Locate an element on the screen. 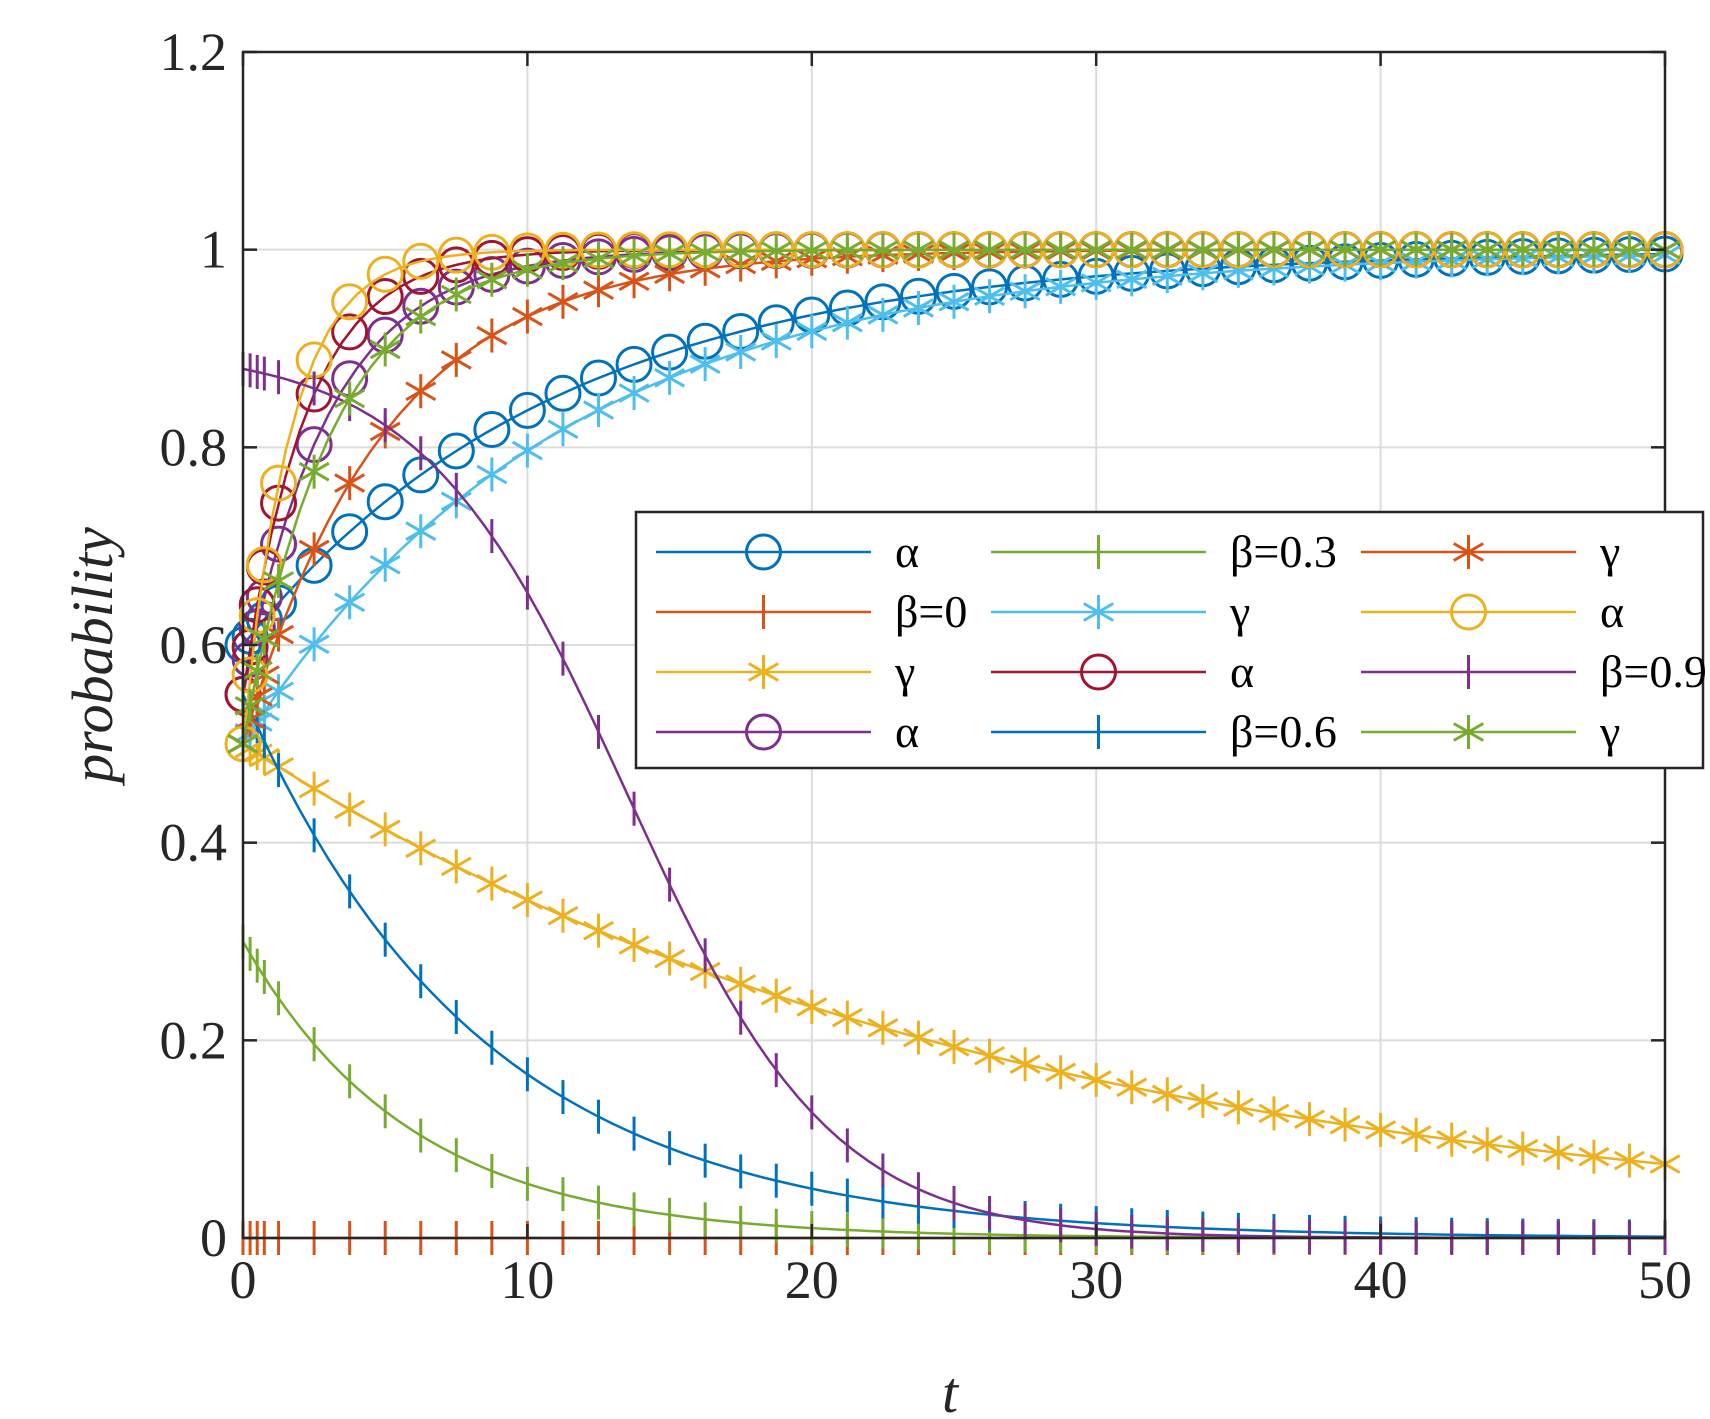  legend-item: β=0.9 is located at coordinates (1534, 671).